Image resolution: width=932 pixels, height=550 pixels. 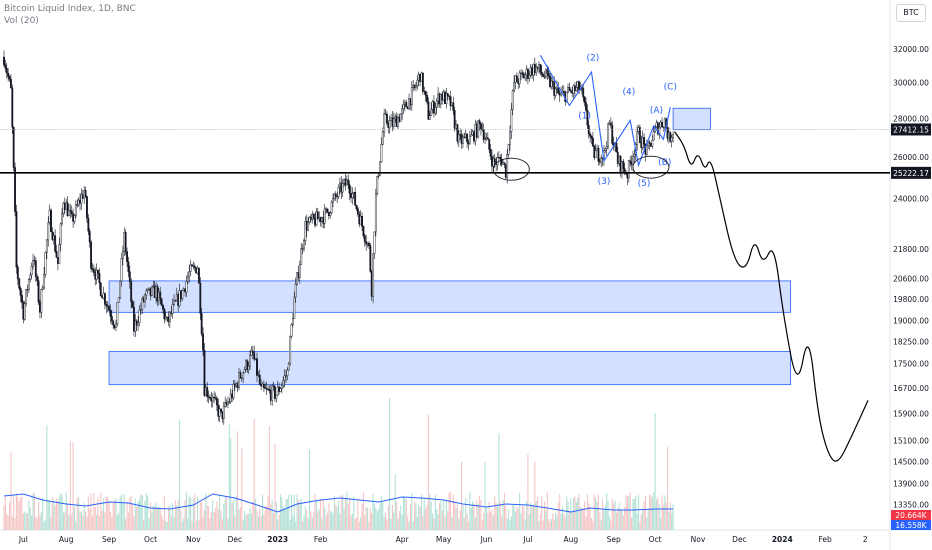 What do you see at coordinates (70, 9) in the screenshot?
I see `chart-title: Bitcoin Liquid Index, 1D, BNC` at bounding box center [70, 9].